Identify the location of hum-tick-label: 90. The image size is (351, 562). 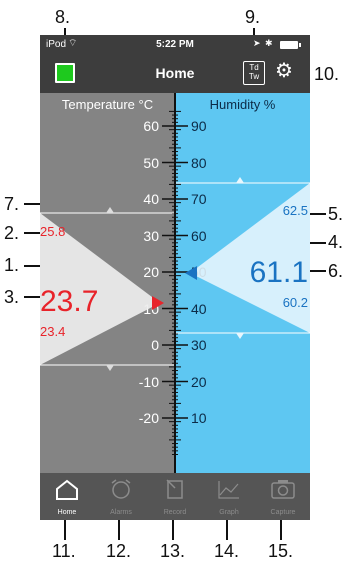
(199, 126).